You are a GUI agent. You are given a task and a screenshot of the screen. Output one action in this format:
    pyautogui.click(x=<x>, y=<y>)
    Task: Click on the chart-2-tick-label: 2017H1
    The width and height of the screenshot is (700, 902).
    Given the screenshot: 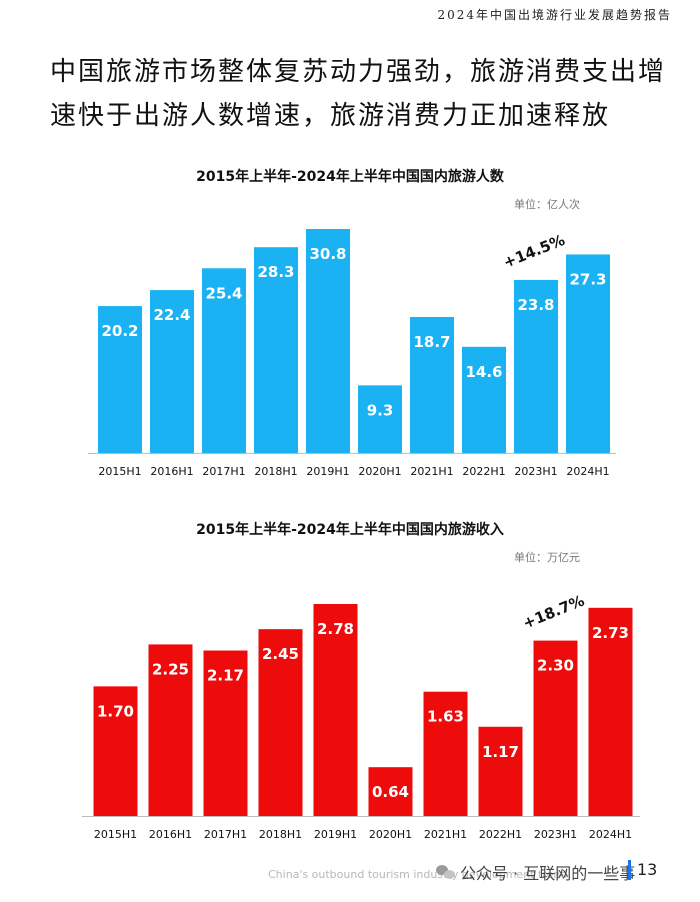 What is the action you would take?
    pyautogui.click(x=225, y=834)
    